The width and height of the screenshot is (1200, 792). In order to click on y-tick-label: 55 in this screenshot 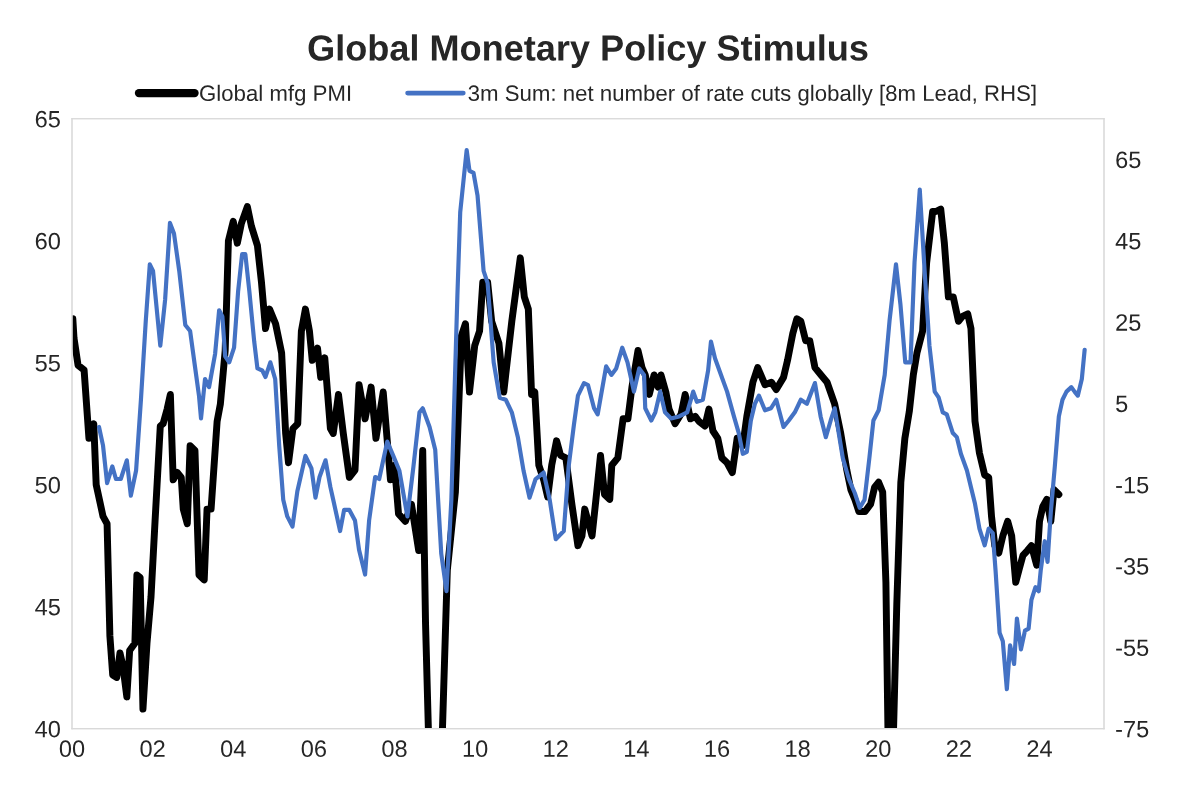, I will do `click(47, 363)`.